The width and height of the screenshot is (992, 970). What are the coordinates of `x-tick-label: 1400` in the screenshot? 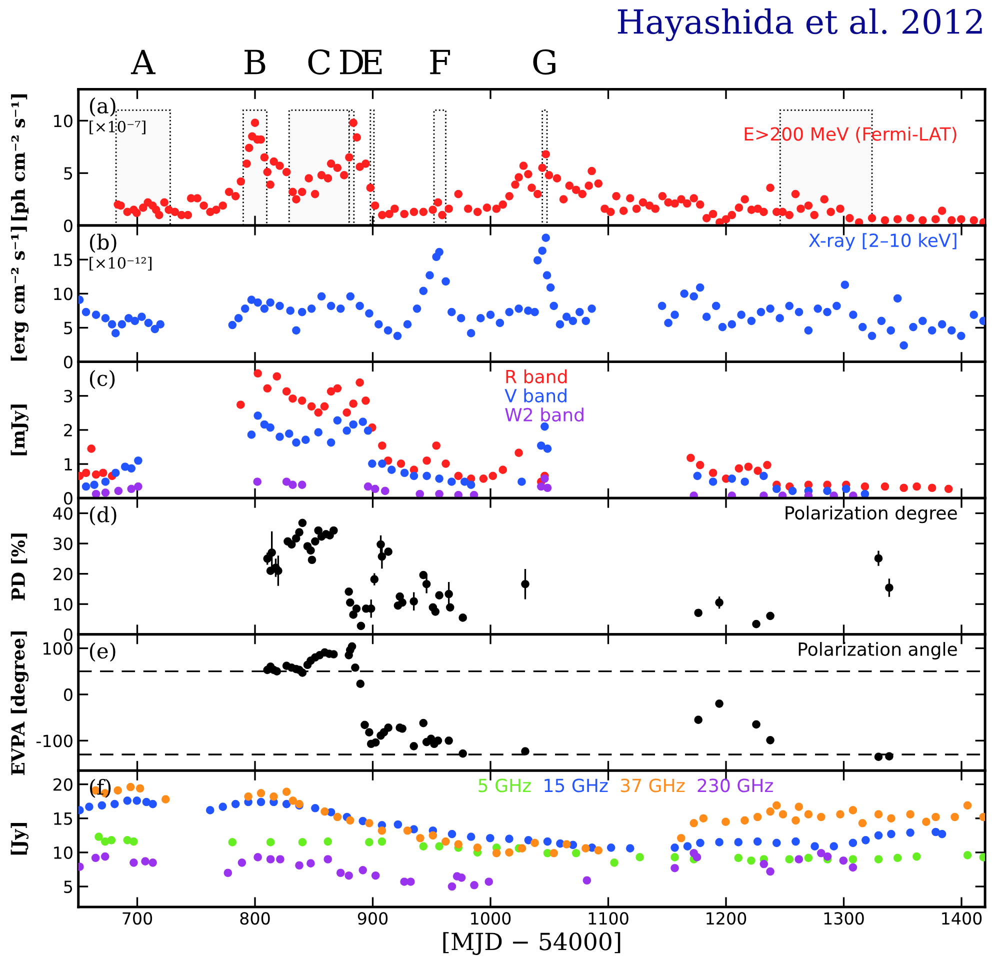 It's located at (962, 918).